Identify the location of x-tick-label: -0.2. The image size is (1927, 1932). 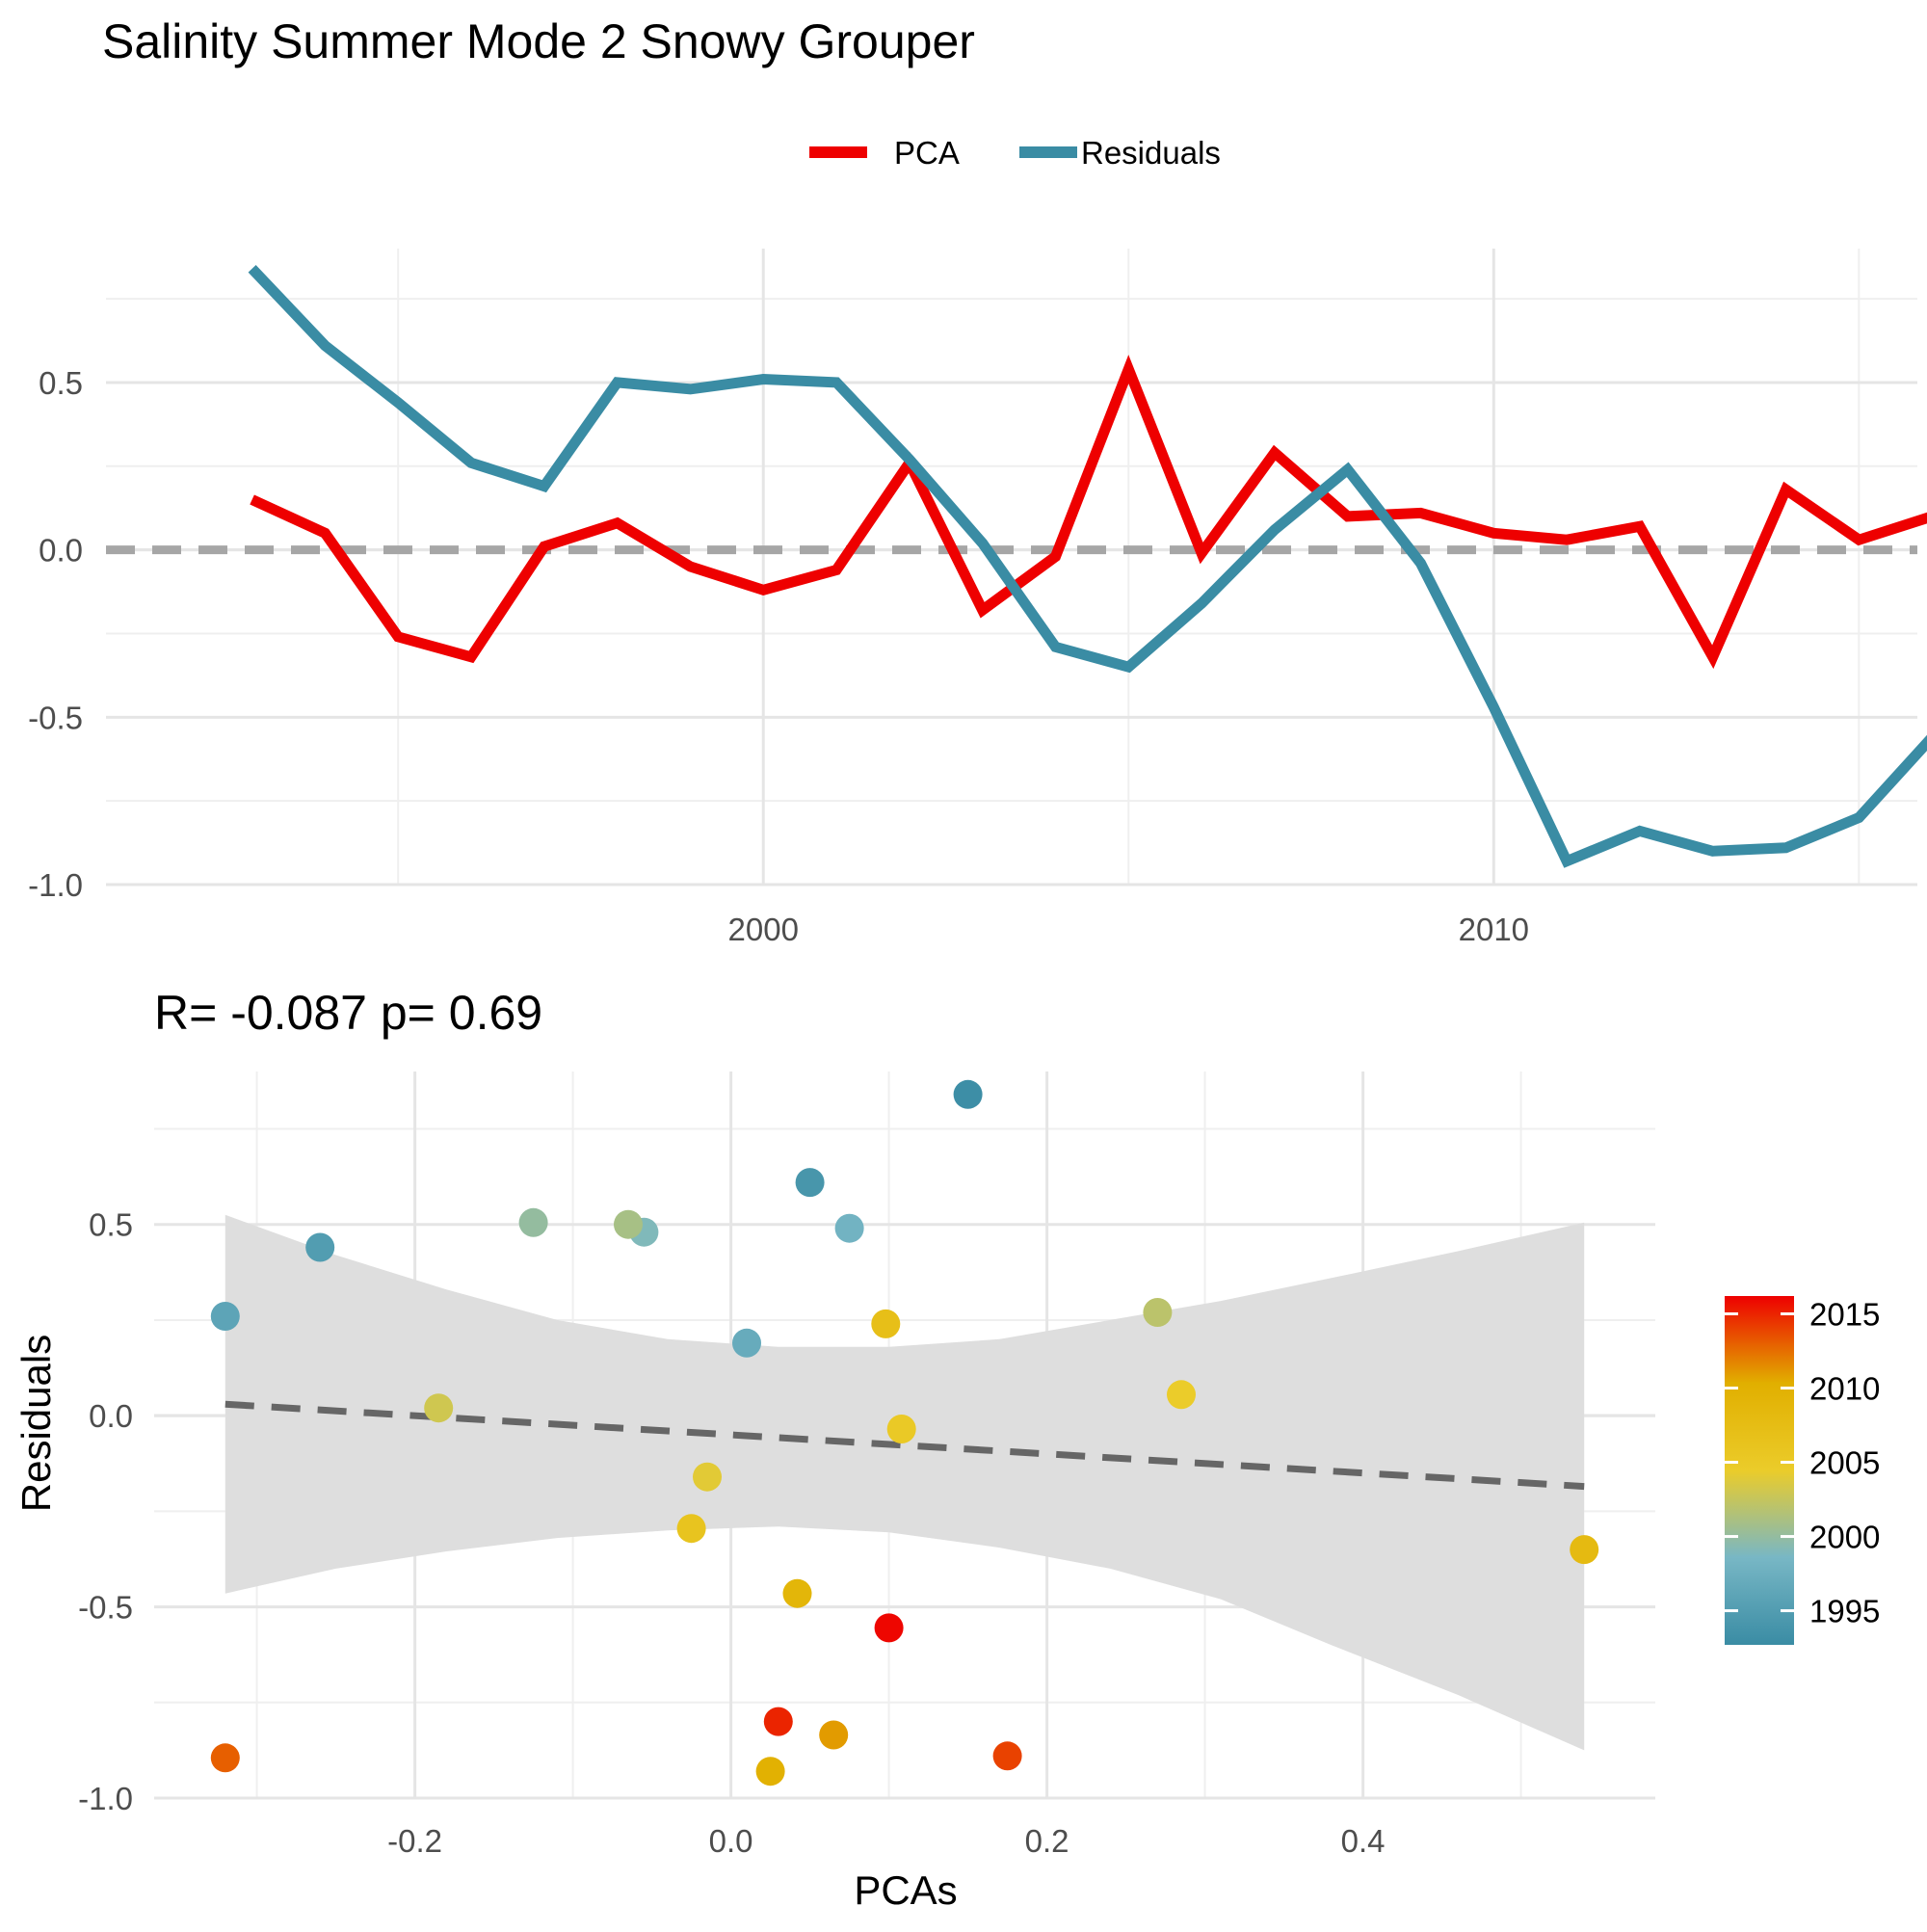
(414, 1841).